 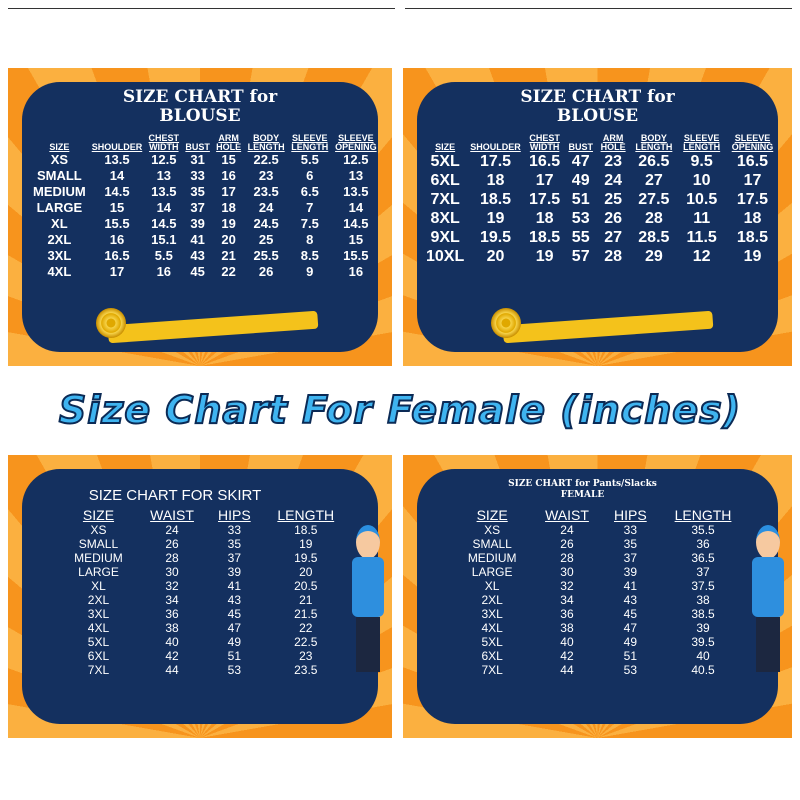 I want to click on measurement-cell: 23, so click(x=266, y=175).